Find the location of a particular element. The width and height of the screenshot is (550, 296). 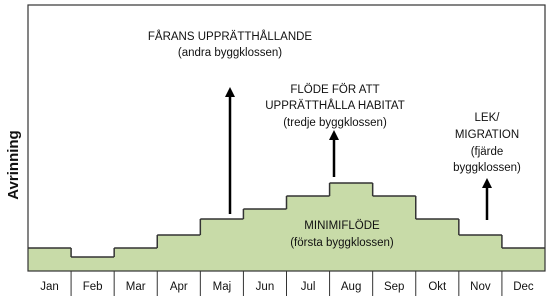

annotation: FLÖDE FÖR ATT is located at coordinates (334, 90).